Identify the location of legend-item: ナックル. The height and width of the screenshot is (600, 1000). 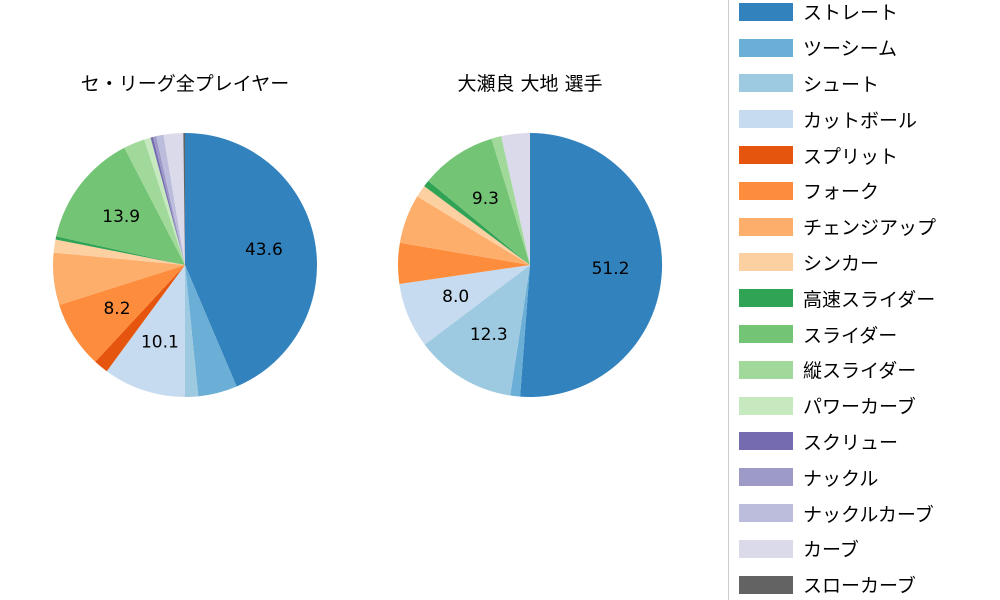
(864, 477).